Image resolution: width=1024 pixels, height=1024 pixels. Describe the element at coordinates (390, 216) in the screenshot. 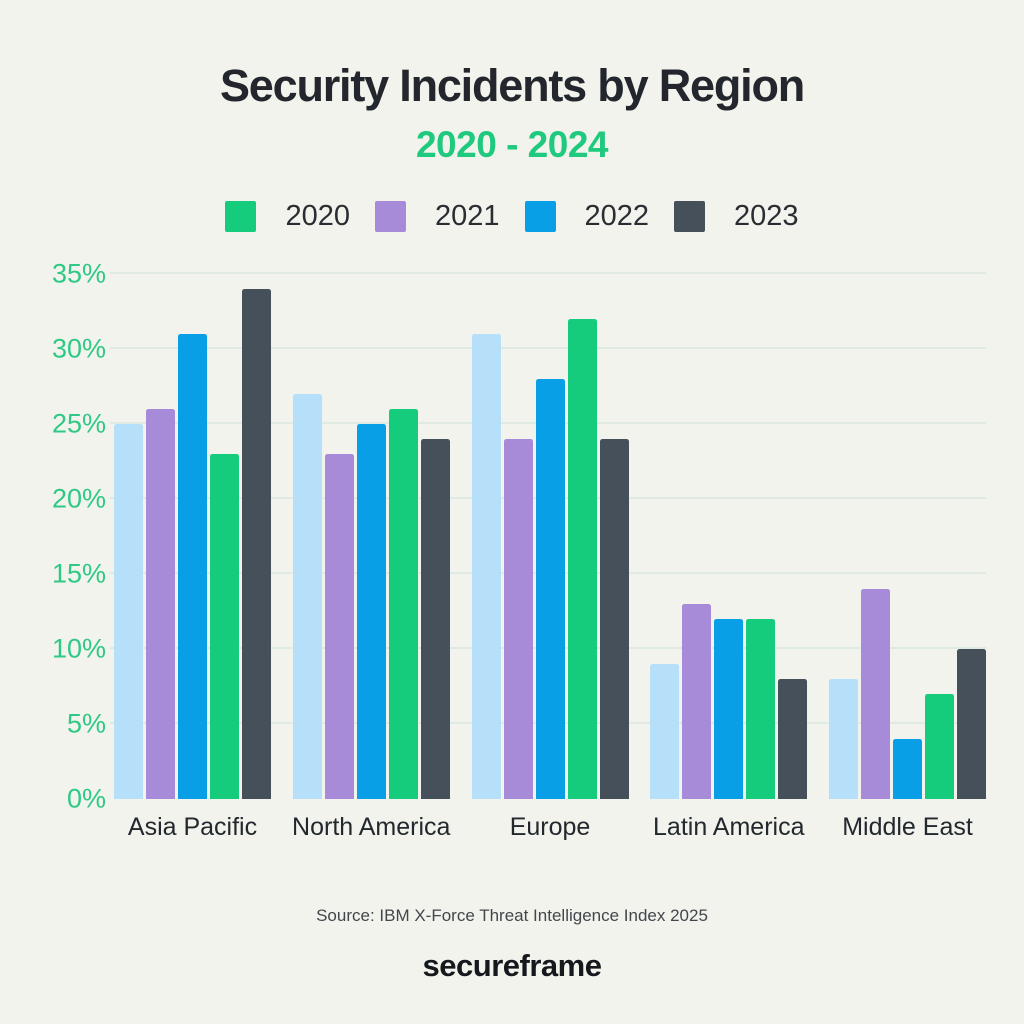

I see `legend-swatch-2021` at that location.